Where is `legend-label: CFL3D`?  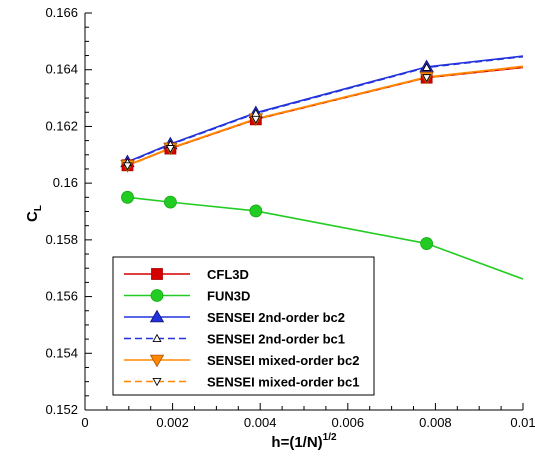 legend-label: CFL3D is located at coordinates (228, 274).